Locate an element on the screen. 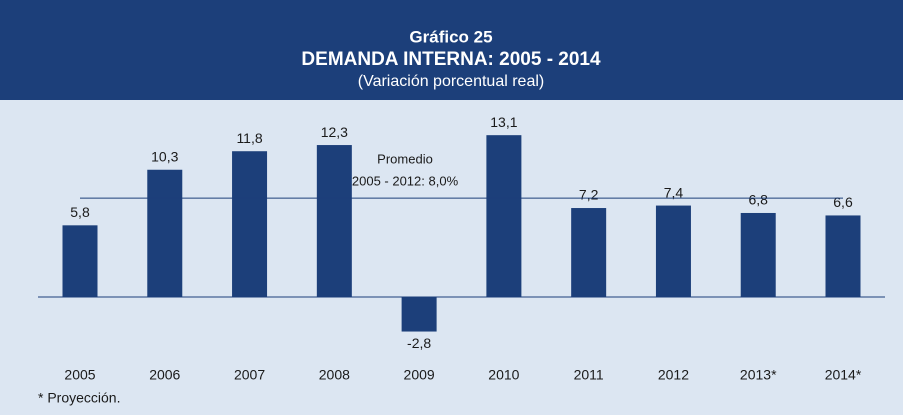 The image size is (903, 415). value-label: 6,8 is located at coordinates (758, 200).